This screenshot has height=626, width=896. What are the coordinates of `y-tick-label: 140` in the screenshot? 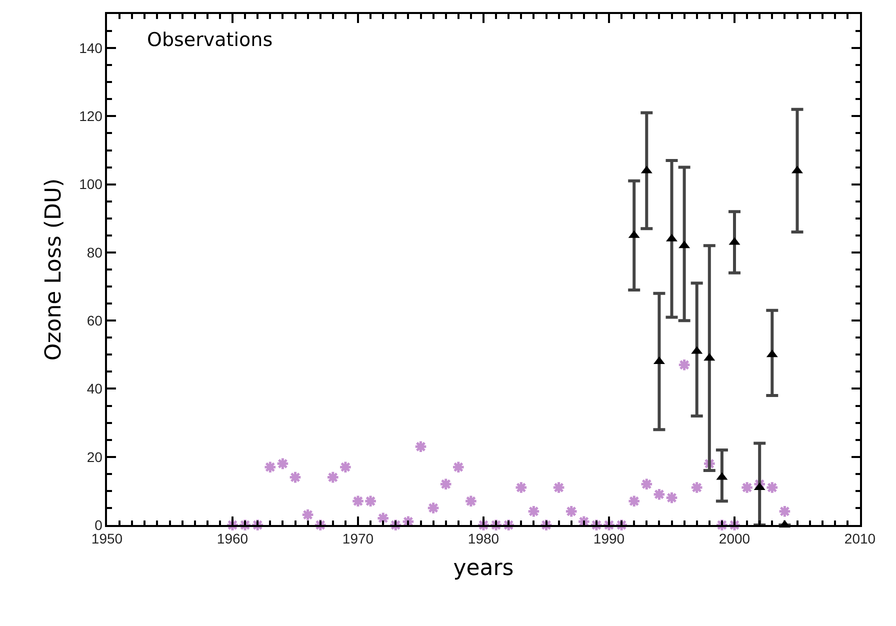 It's located at (91, 48).